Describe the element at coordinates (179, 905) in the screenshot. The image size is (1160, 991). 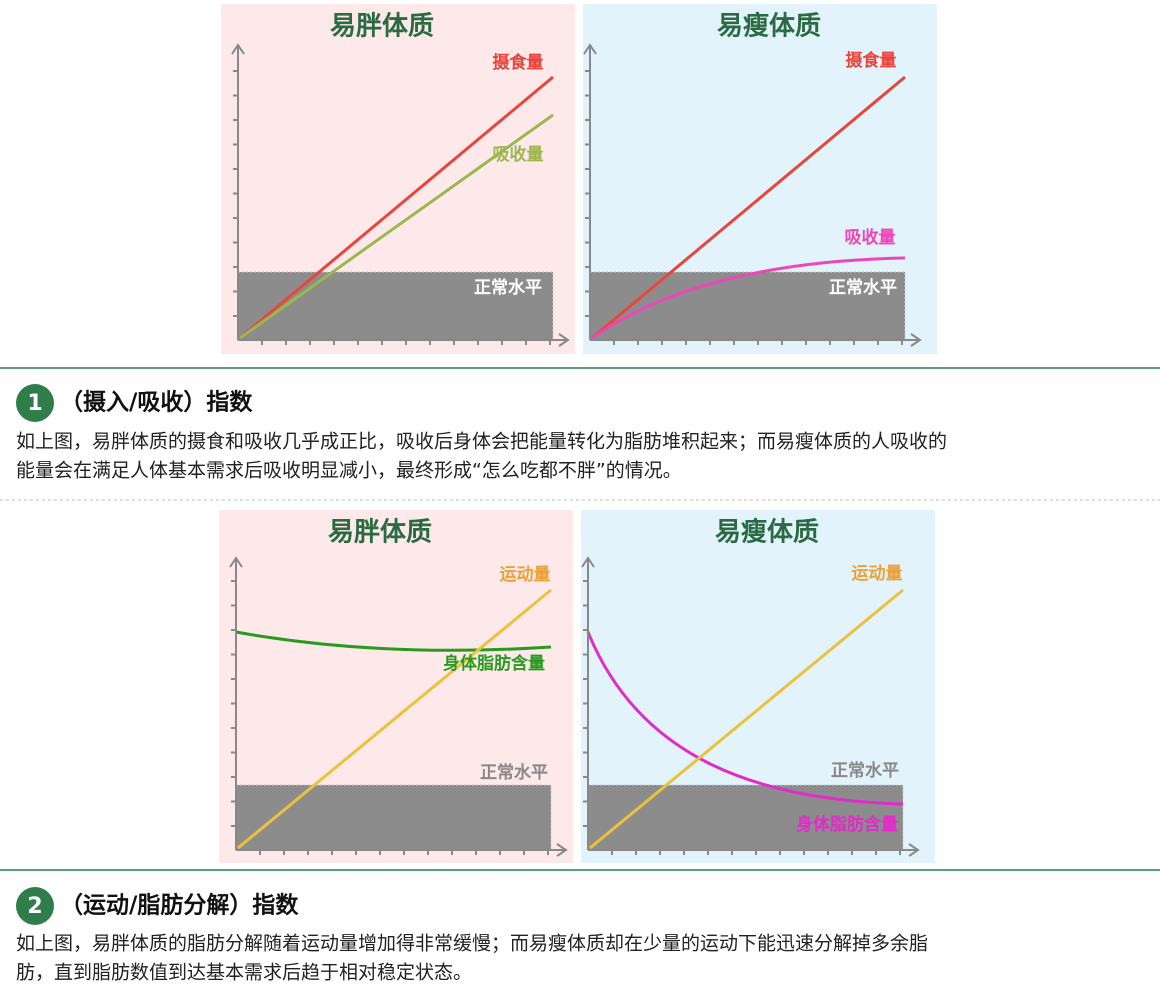
I see `heading: （运动/脂肪分解）指数` at that location.